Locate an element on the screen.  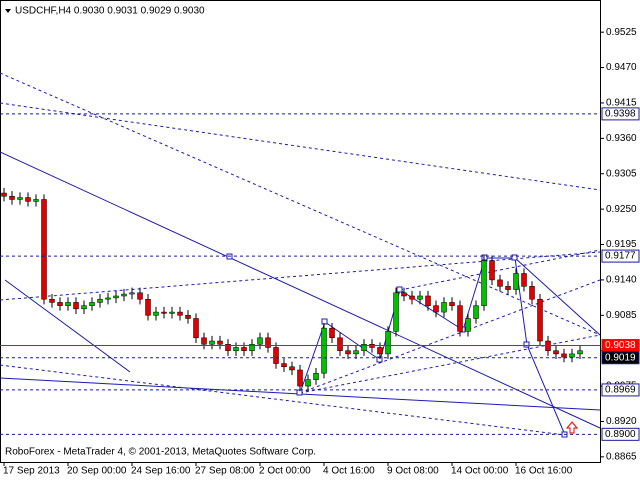
y-tick-label: 0.8920 is located at coordinates (621, 421).